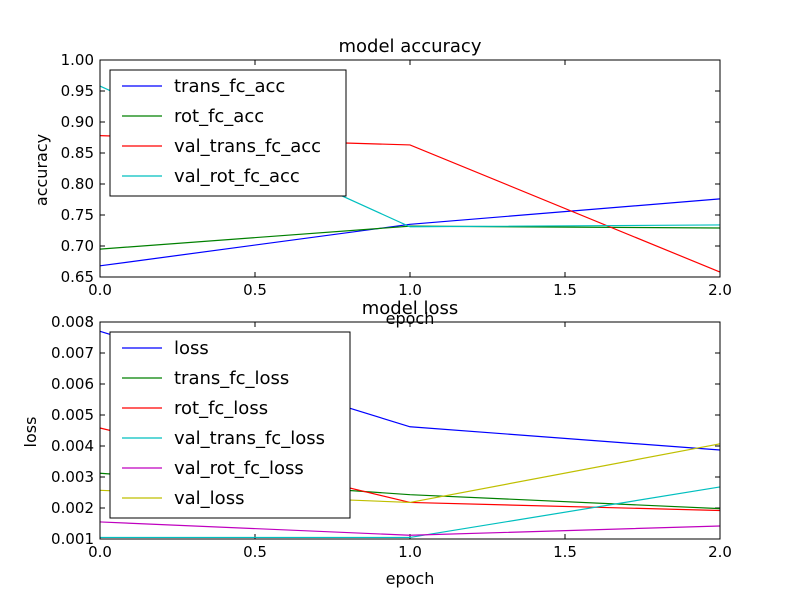 The width and height of the screenshot is (800, 600). What do you see at coordinates (77, 153) in the screenshot?
I see `y-tick-label: 0.85` at bounding box center [77, 153].